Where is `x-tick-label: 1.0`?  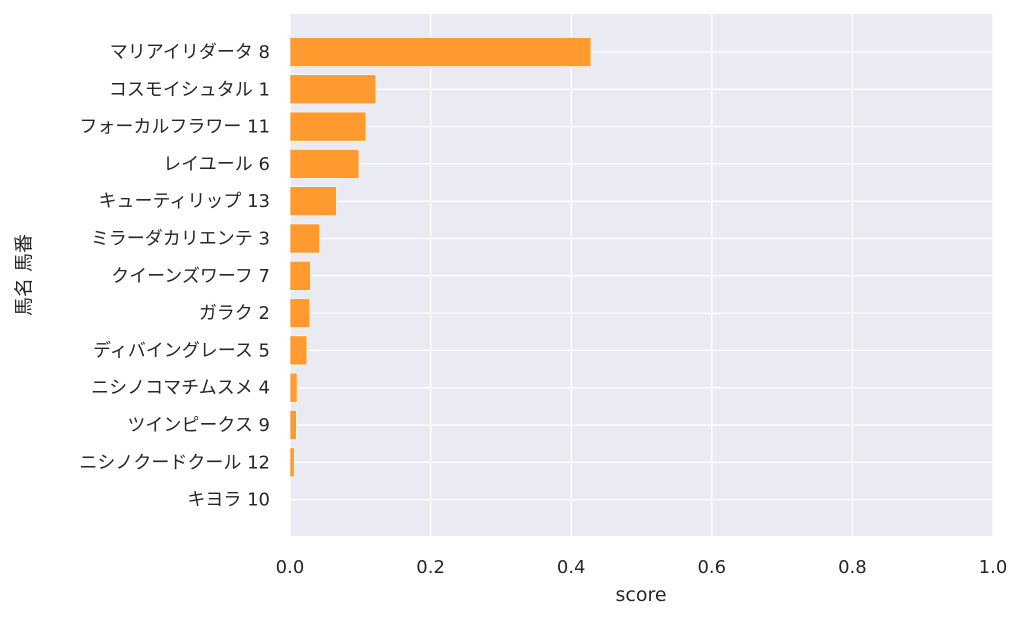 x-tick-label: 1.0 is located at coordinates (993, 567).